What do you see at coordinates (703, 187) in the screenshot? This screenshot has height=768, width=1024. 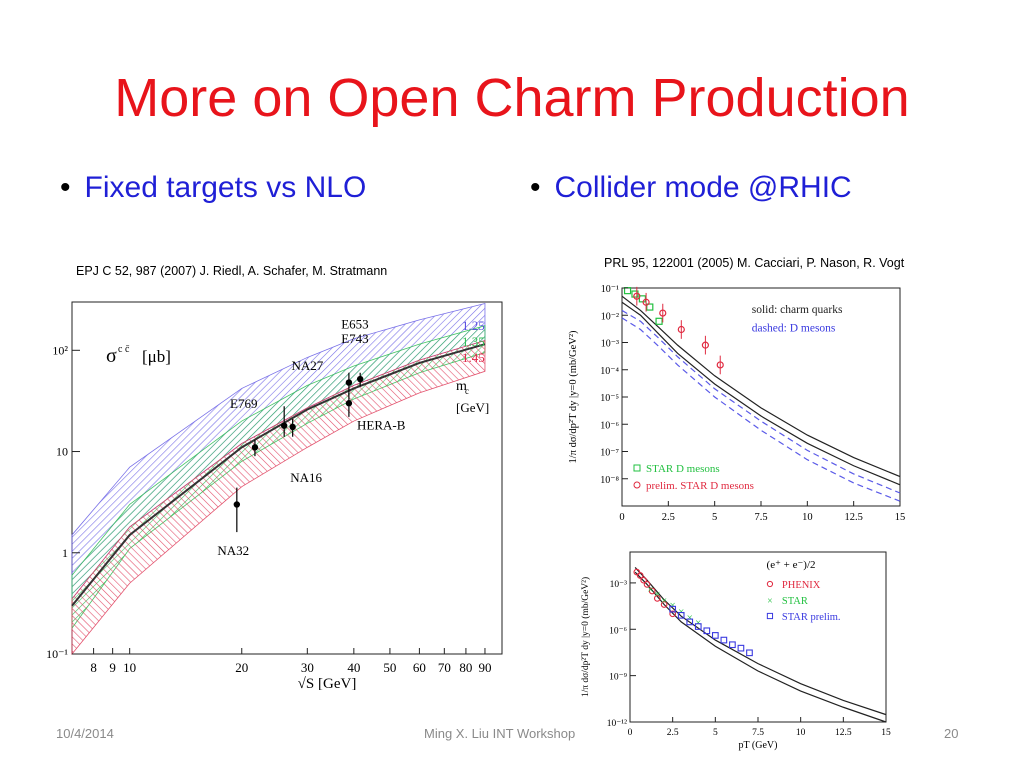 I see `bullet-text: Collider mode @RHIC` at bounding box center [703, 187].